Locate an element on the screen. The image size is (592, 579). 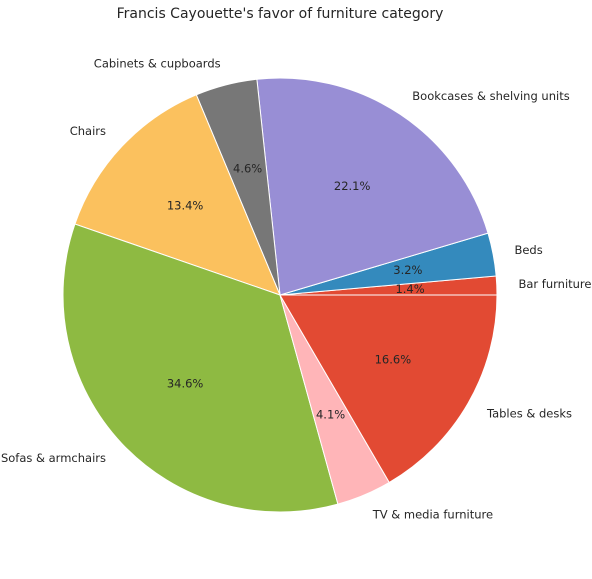
pie-slice-bookcases-and-shelving-units is located at coordinates (372, 186).